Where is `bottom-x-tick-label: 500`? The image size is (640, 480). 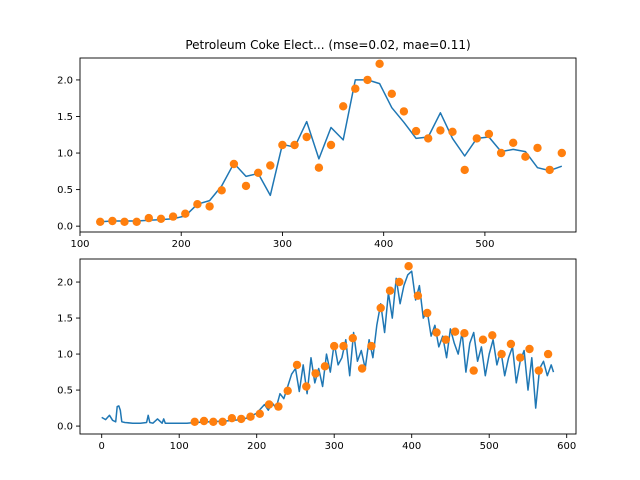
bottom-x-tick-label: 500 is located at coordinates (489, 446).